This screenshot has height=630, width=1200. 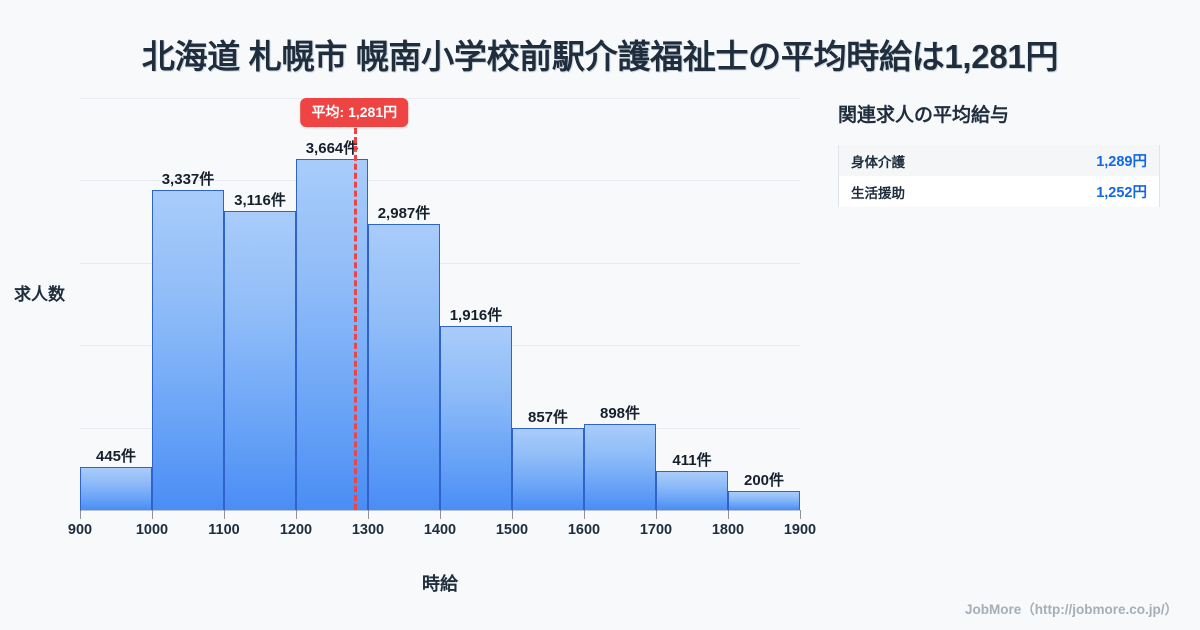 I want to click on table-row: 身体介護 1,289円, so click(x=999, y=160).